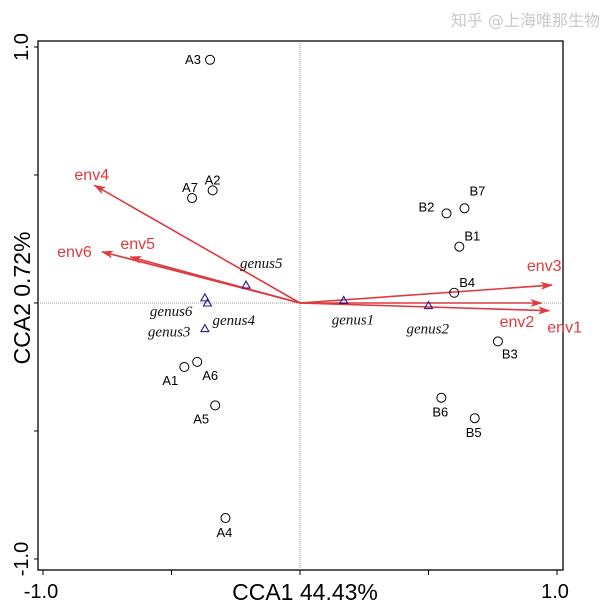  What do you see at coordinates (190, 187) in the screenshot?
I see `site-label-A7: A7` at bounding box center [190, 187].